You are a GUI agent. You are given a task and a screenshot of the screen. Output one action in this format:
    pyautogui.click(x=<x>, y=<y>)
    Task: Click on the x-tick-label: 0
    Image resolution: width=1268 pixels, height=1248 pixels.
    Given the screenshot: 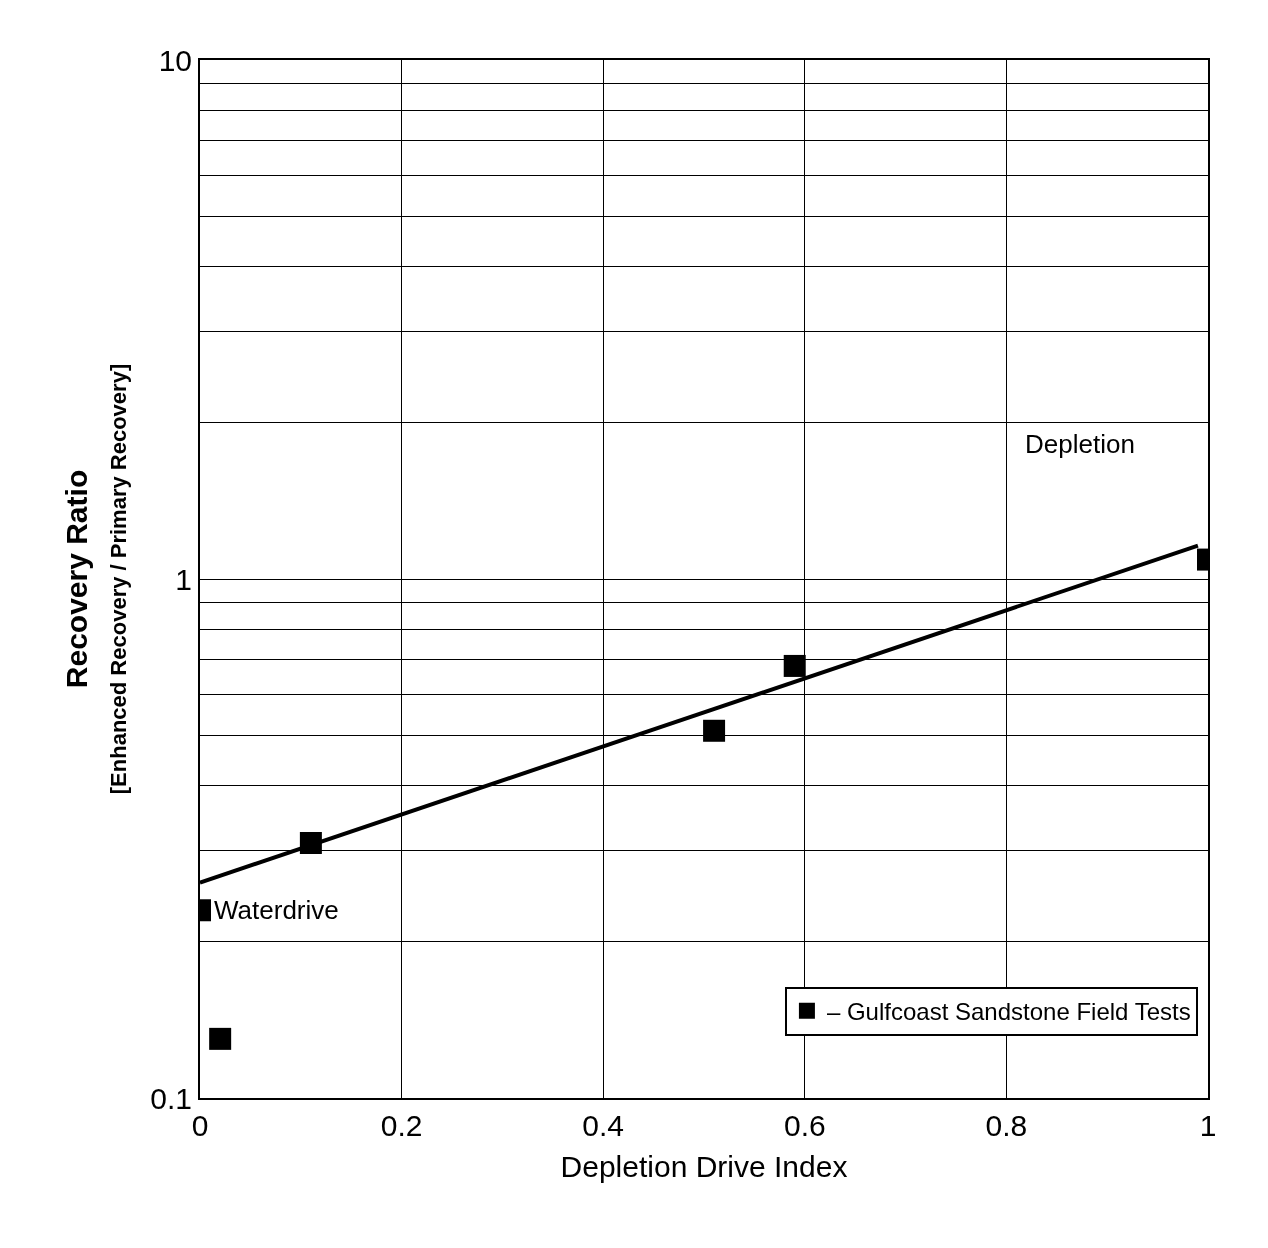 What is the action you would take?
    pyautogui.click(x=200, y=1125)
    